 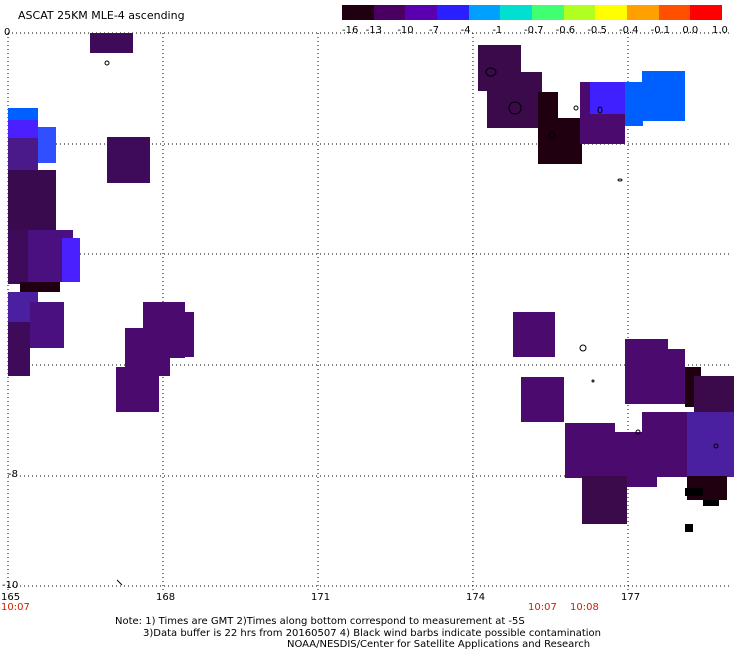 What do you see at coordinates (476, 597) in the screenshot?
I see `x-tick-174: 174` at bounding box center [476, 597].